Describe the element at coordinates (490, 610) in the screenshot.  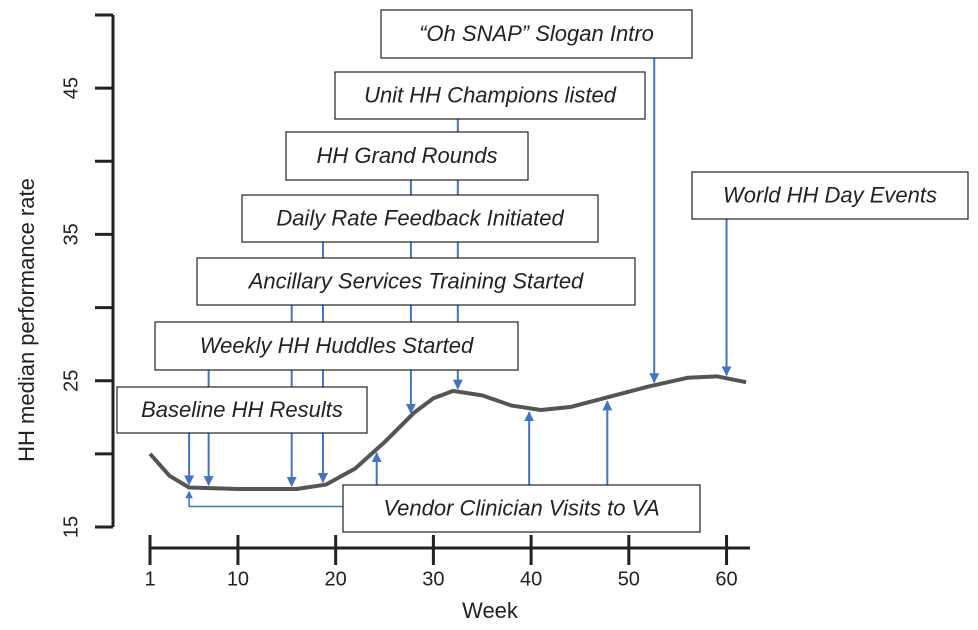
I see `x-axis-label: Week` at that location.